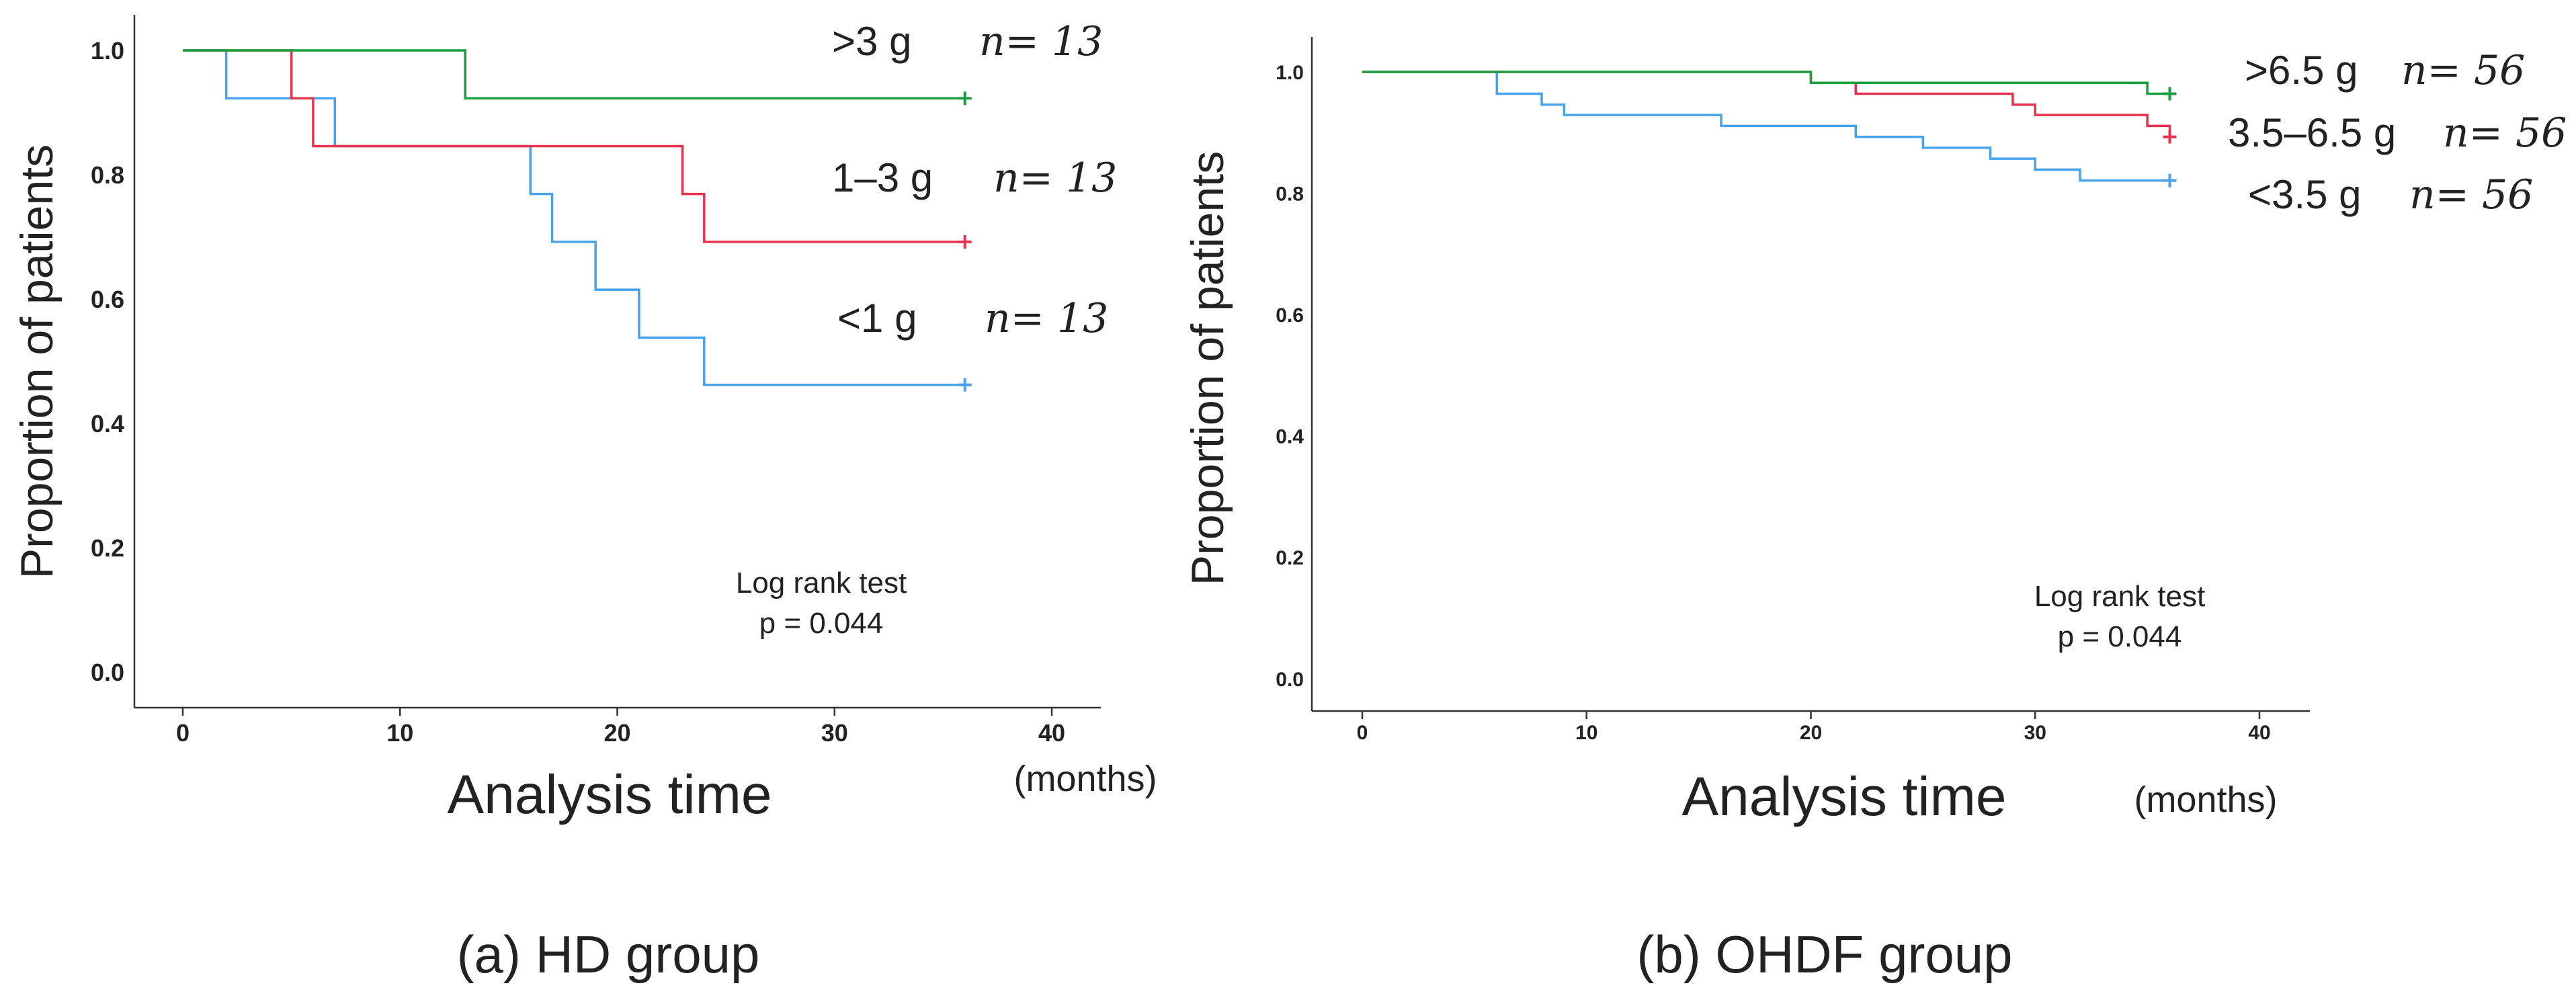 Image resolution: width=2576 pixels, height=1000 pixels. What do you see at coordinates (107, 672) in the screenshot?
I see `panel-a-y-tick-label-0: 0.0` at bounding box center [107, 672].